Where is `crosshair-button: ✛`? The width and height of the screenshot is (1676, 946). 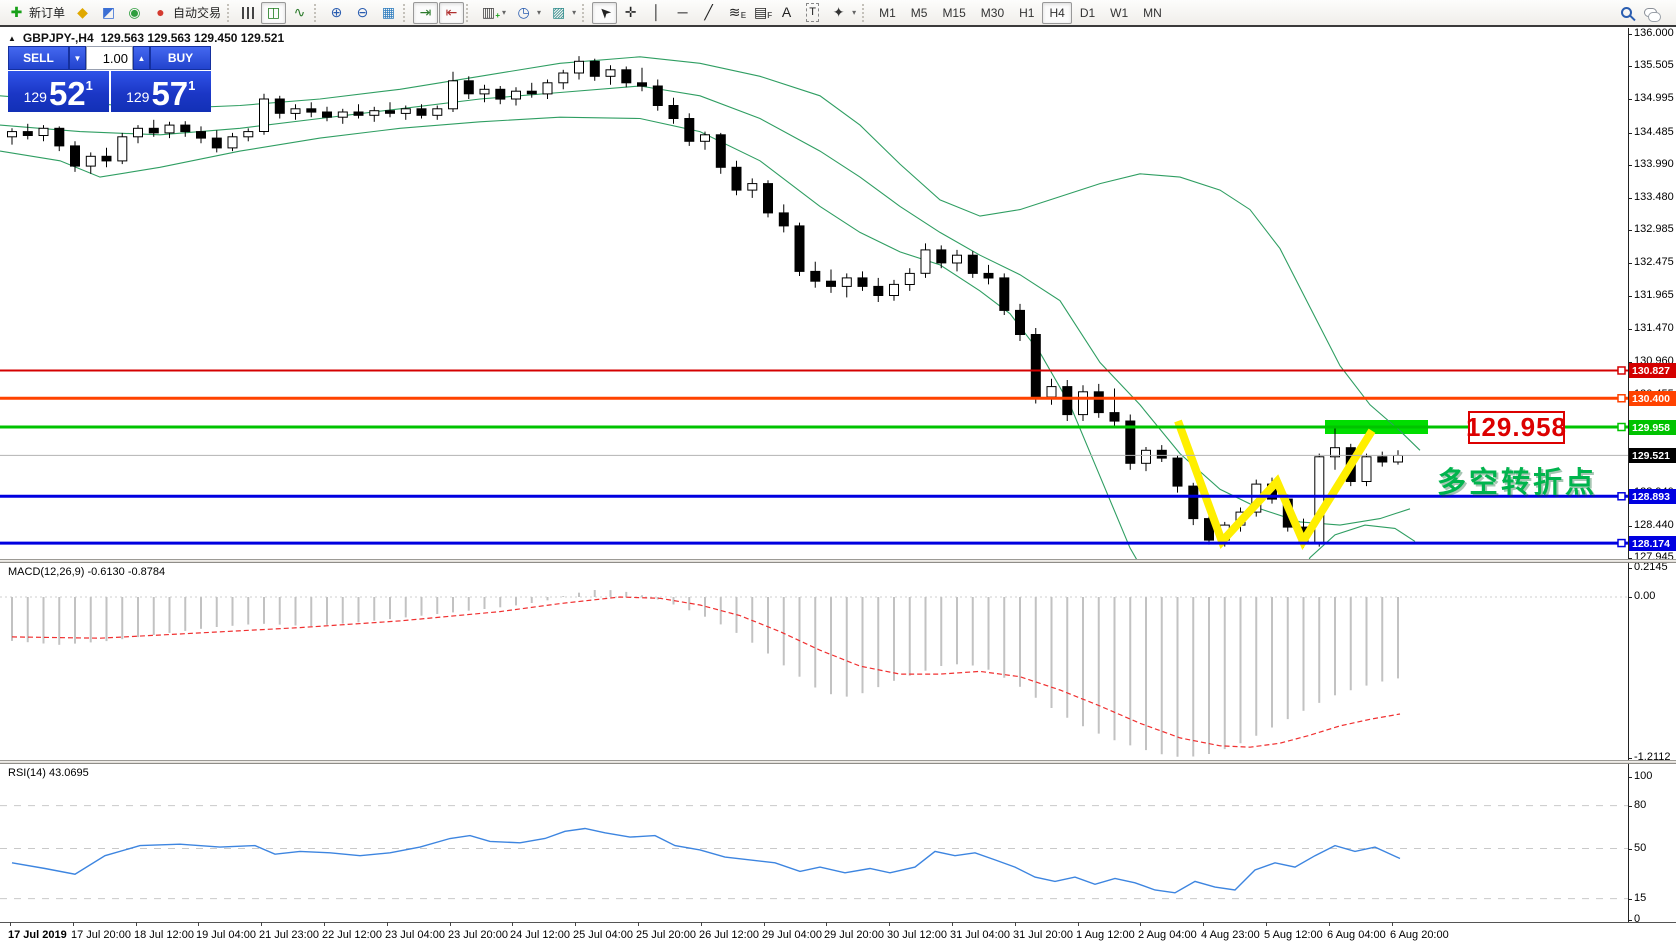
crosshair-button: ✛ is located at coordinates (630, 13).